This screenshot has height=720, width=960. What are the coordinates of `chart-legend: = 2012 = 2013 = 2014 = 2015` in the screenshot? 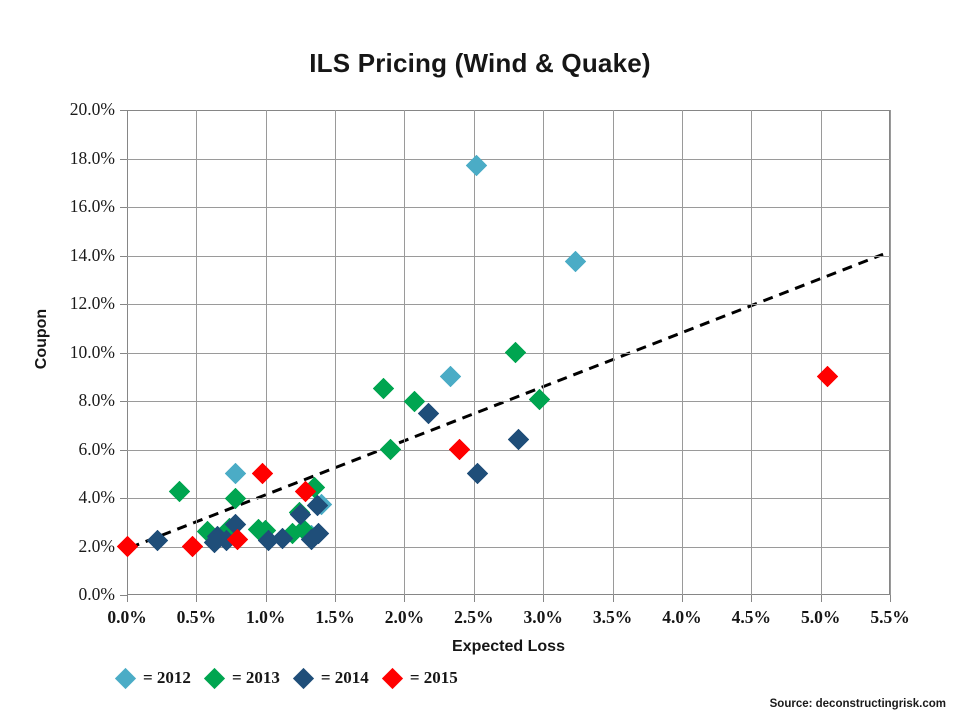 It's located at (294, 678).